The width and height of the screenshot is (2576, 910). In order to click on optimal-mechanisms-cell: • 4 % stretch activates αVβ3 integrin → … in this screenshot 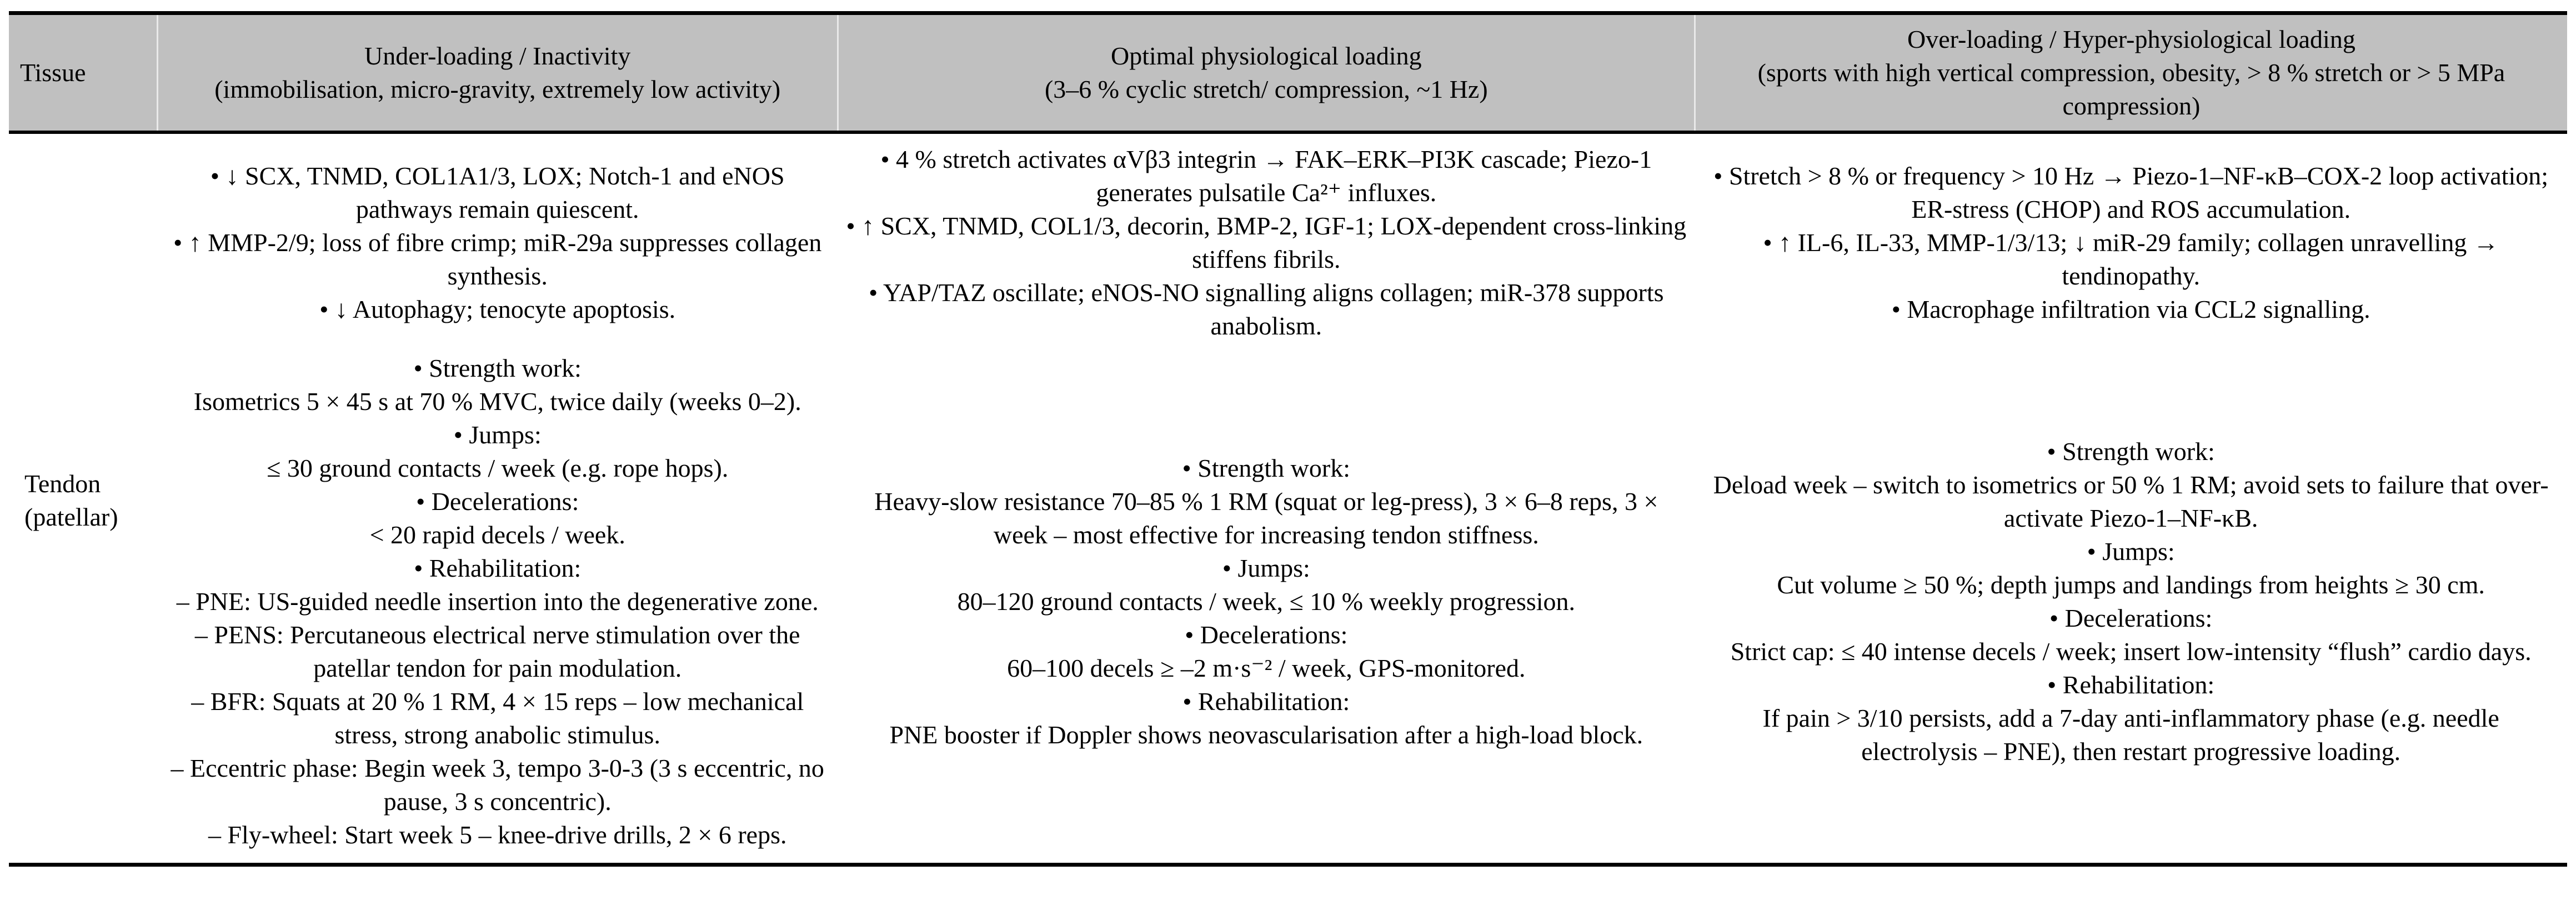, I will do `click(1266, 240)`.